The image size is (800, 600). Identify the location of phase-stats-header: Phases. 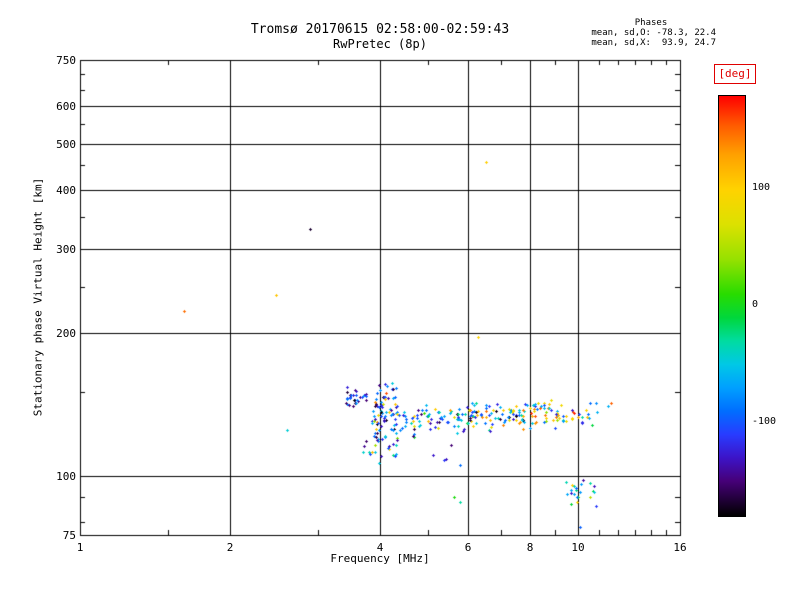
(651, 23).